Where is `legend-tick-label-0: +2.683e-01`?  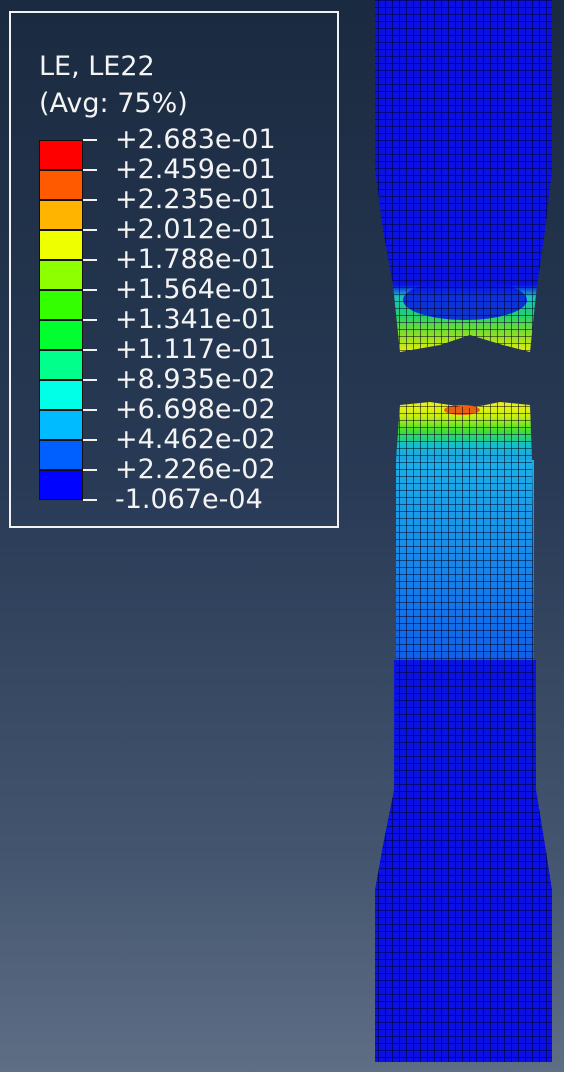
legend-tick-label-0: +2.683e-01 is located at coordinates (195, 139).